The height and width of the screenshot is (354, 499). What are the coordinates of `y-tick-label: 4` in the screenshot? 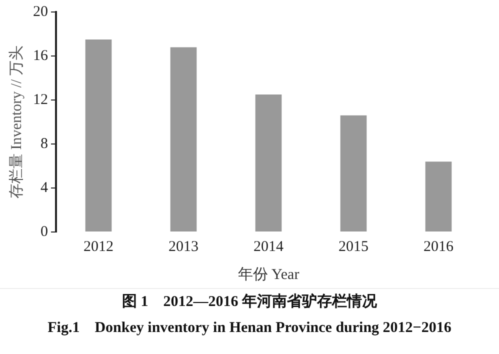 It's located at (44, 188).